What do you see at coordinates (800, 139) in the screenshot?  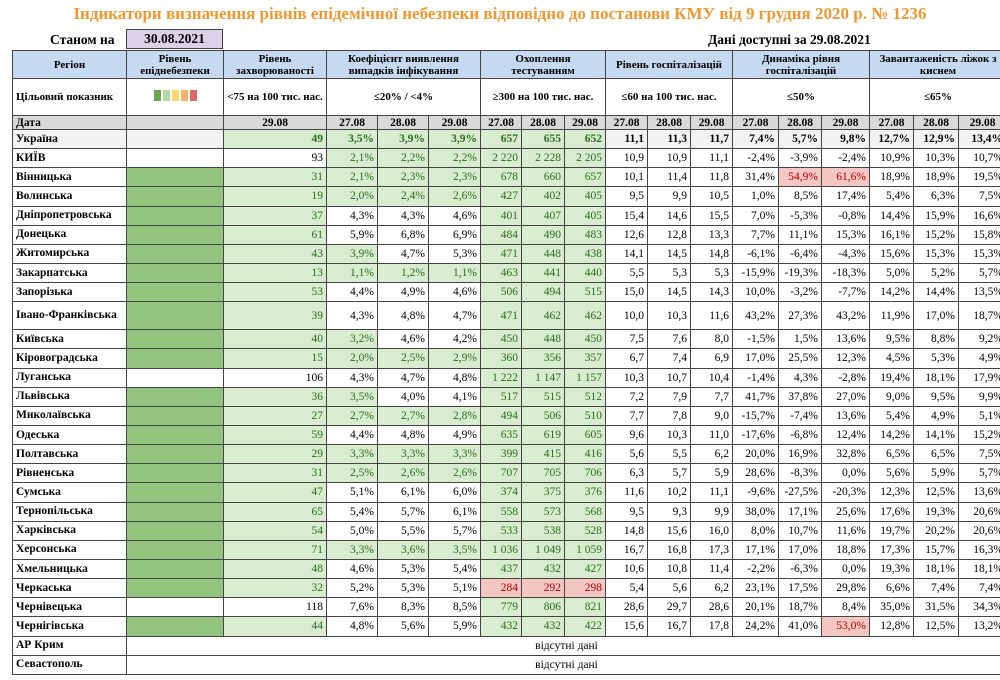 I see `hospitalization-dynamics-value: 5,7%` at bounding box center [800, 139].